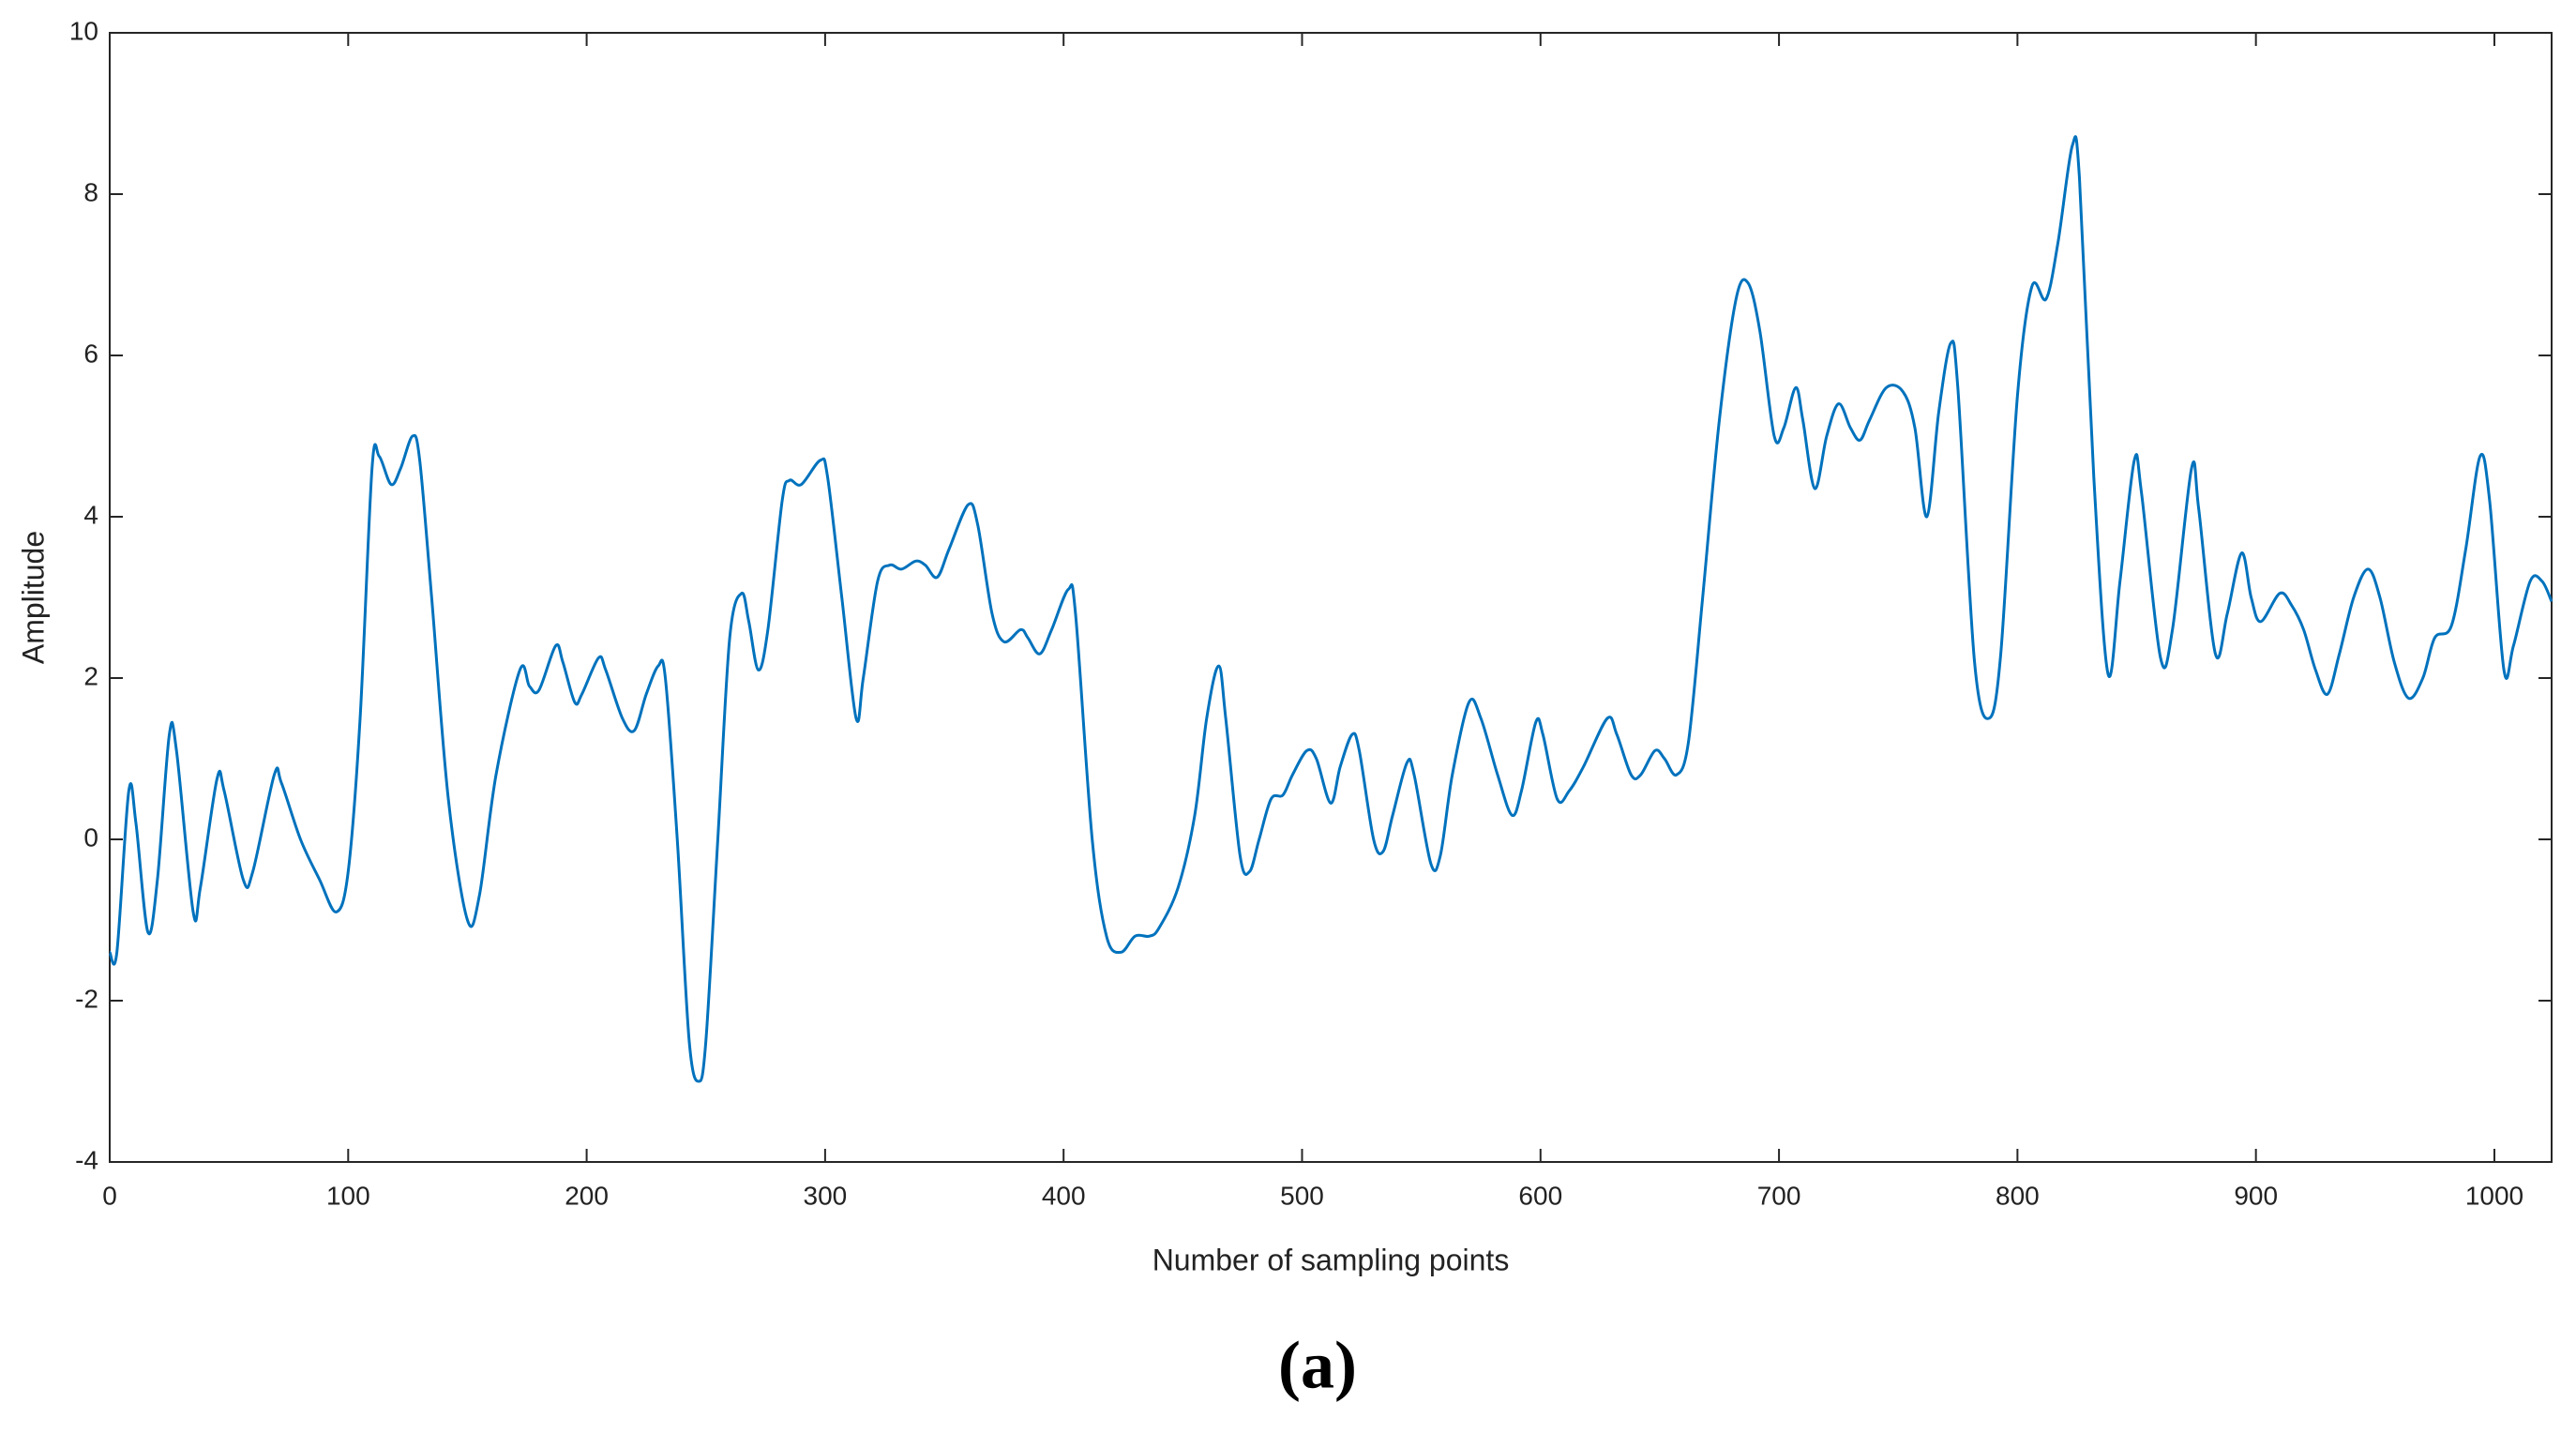 Image resolution: width=2576 pixels, height=1433 pixels. What do you see at coordinates (1064, 1195) in the screenshot?
I see `x-tick-label: 400` at bounding box center [1064, 1195].